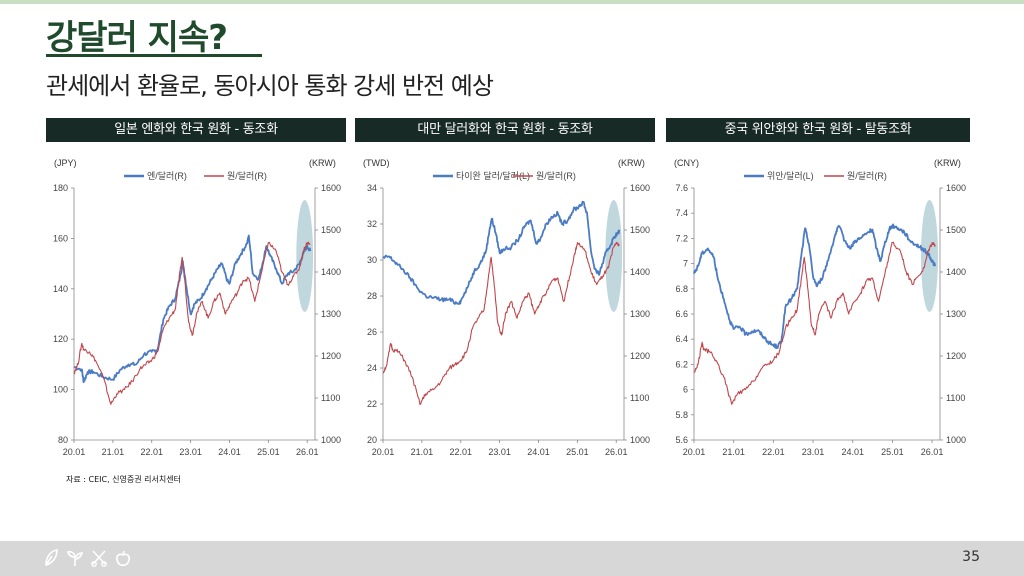 The image size is (1024, 576). Describe the element at coordinates (971, 557) in the screenshot. I see `page-number: 35` at that location.